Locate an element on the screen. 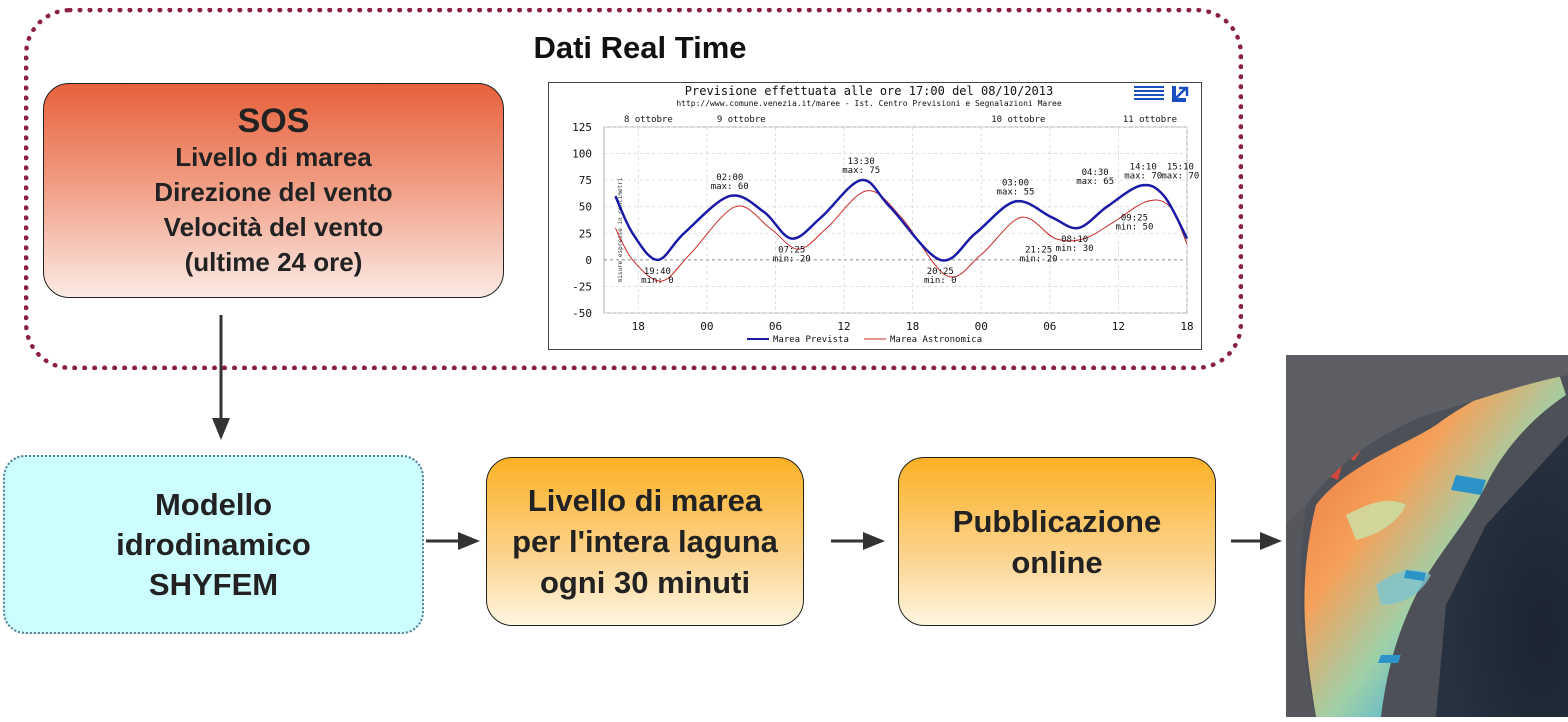 Image resolution: width=1568 pixels, height=722 pixels. y-tick-label: -50 is located at coordinates (582, 313).